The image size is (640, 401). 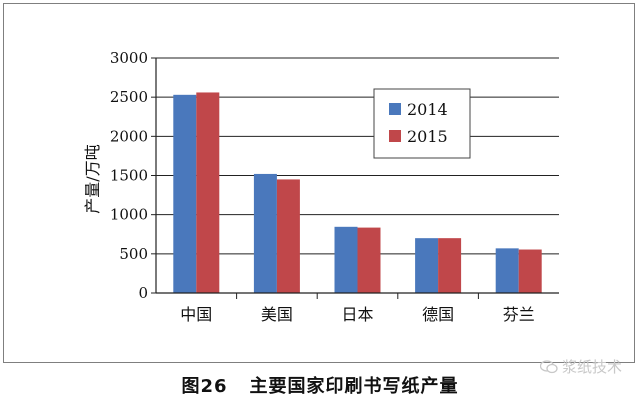 What do you see at coordinates (143, 293) in the screenshot?
I see `y-tick-label: 0` at bounding box center [143, 293].